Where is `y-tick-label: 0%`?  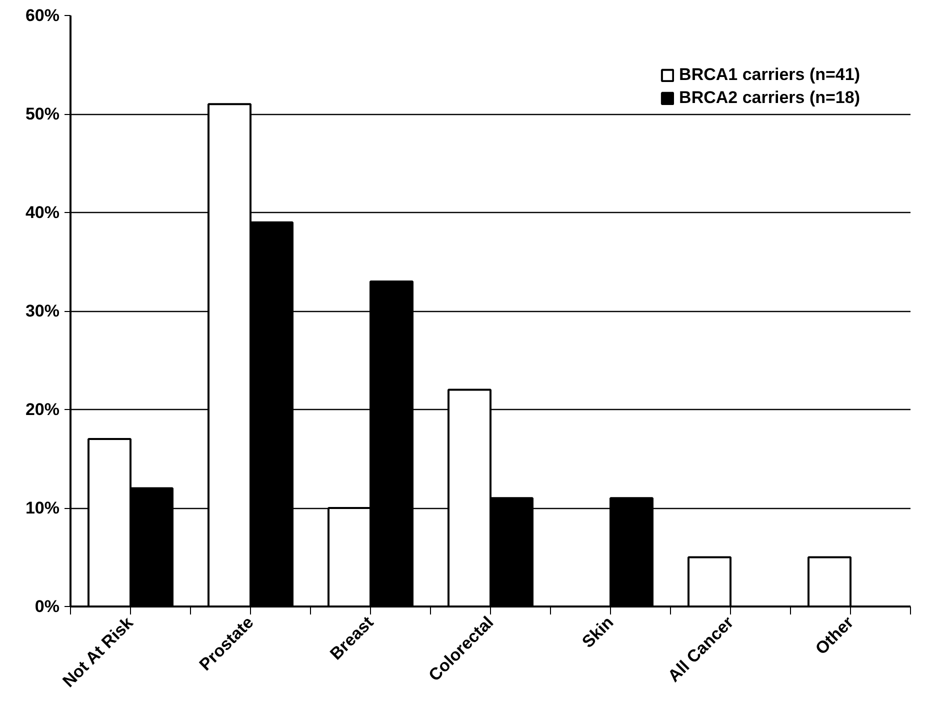
y-tick-label: 0% is located at coordinates (47, 606).